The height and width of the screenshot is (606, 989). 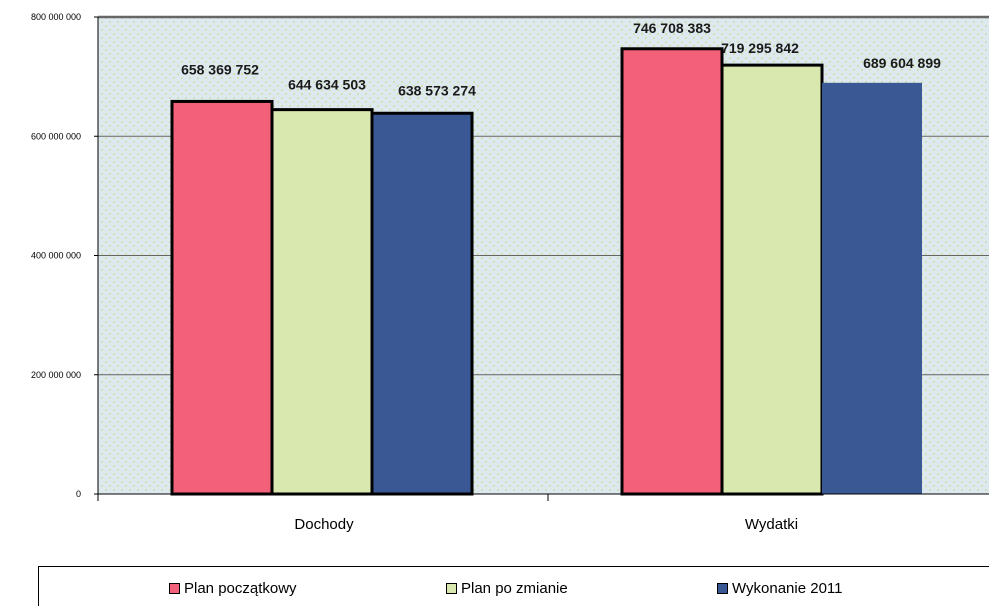 What do you see at coordinates (902, 63) in the screenshot?
I see `data-label: 689 604 899` at bounding box center [902, 63].